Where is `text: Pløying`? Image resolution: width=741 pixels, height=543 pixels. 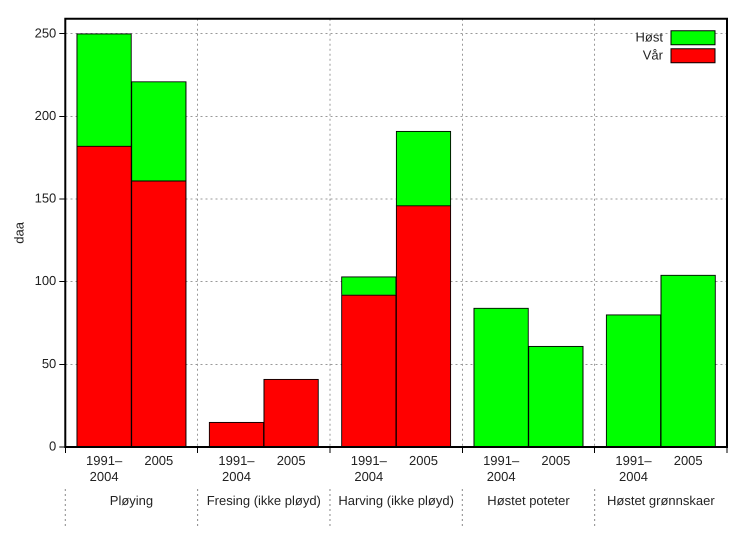
text: Pløying is located at coordinates (132, 500).